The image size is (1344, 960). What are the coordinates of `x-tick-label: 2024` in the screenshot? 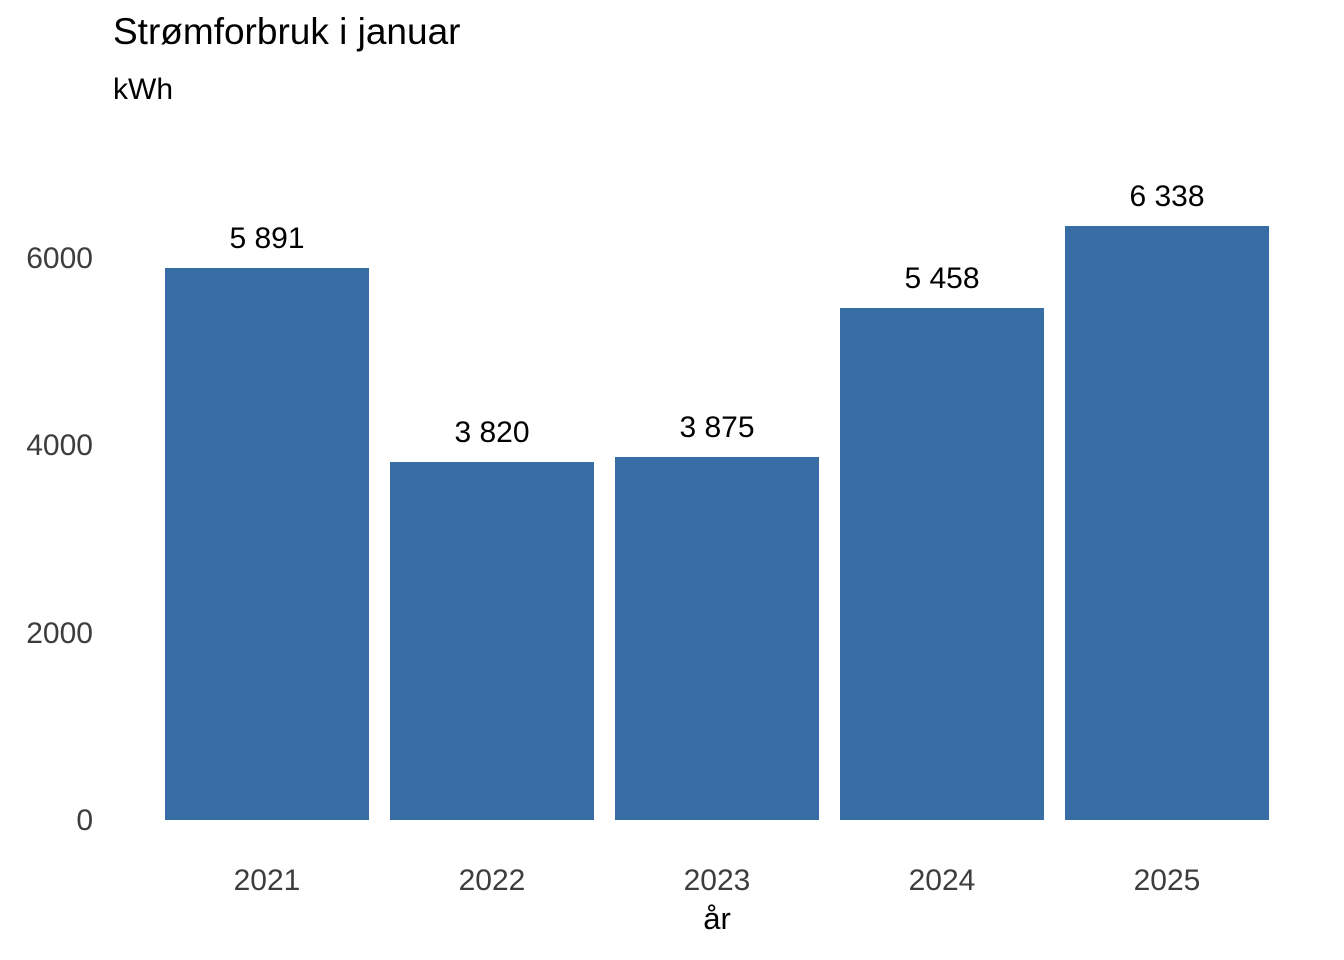 It's located at (942, 880).